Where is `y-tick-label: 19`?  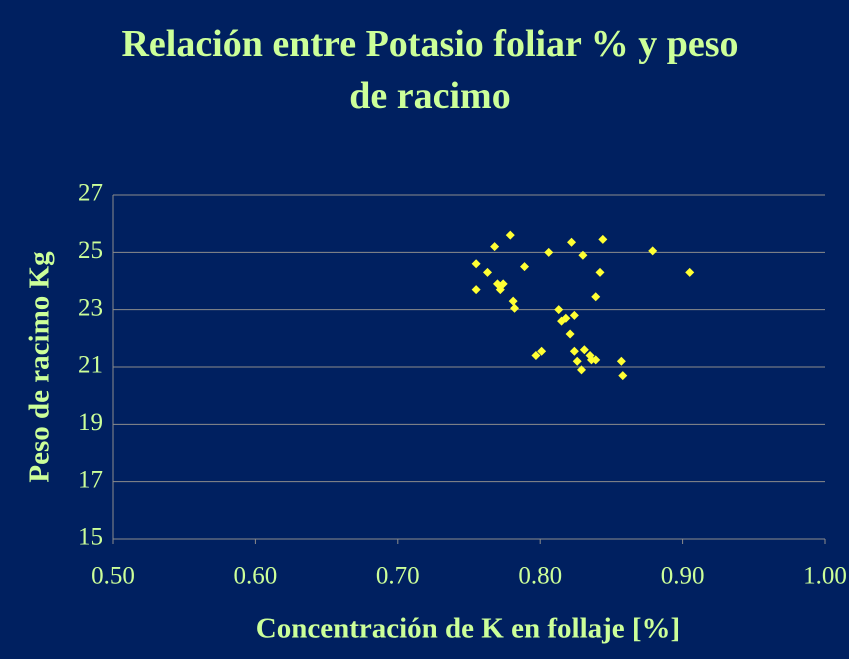
y-tick-label: 19 is located at coordinates (90, 422).